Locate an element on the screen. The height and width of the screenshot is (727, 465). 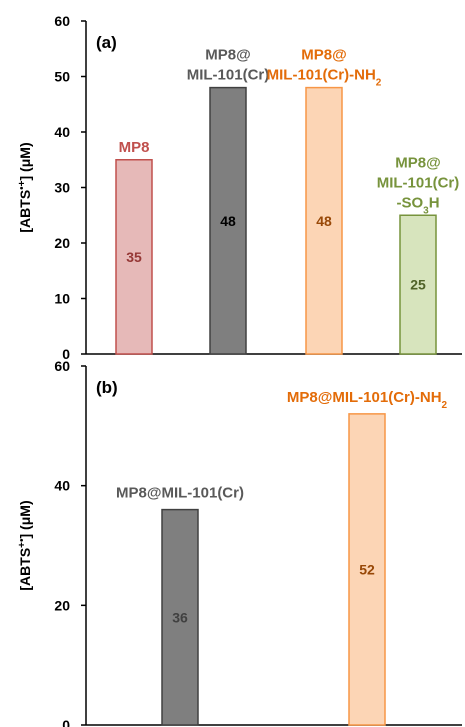
bar-category-text: MP8@MIL-101(Cr) is located at coordinates (180, 493).